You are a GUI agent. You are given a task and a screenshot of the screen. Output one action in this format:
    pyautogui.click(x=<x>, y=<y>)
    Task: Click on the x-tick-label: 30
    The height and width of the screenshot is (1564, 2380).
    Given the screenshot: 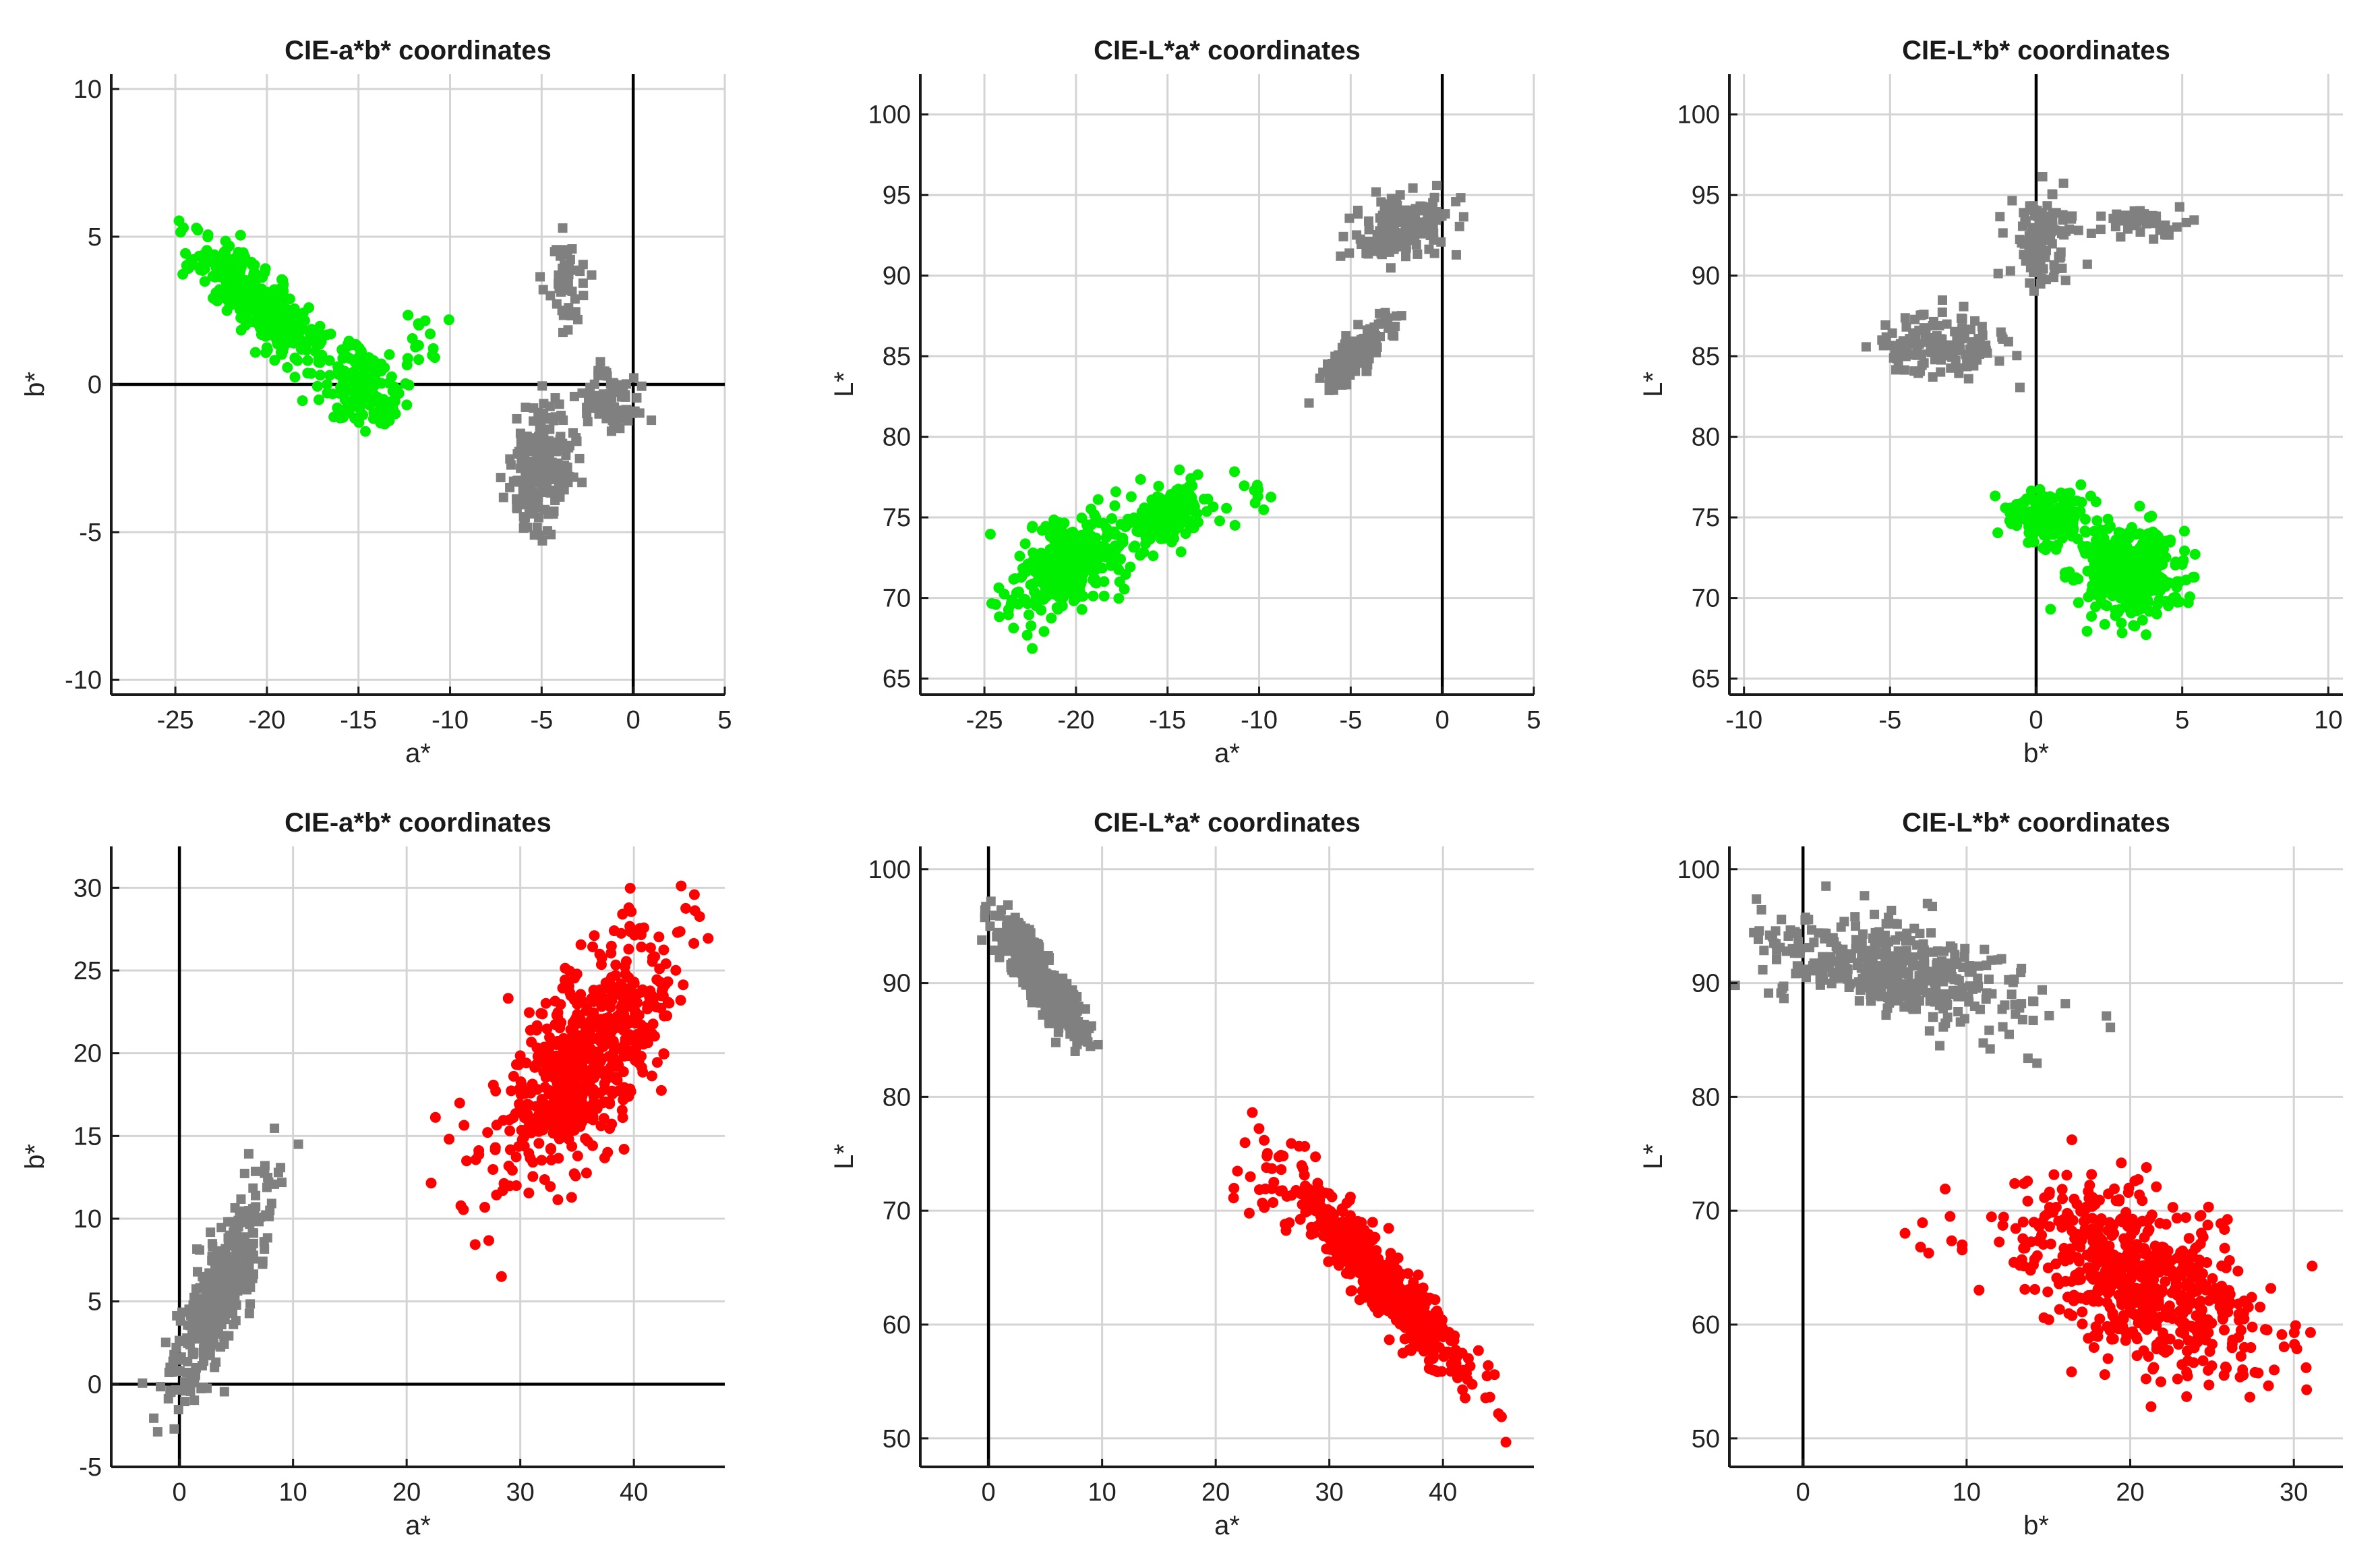 What is the action you would take?
    pyautogui.click(x=1330, y=1492)
    